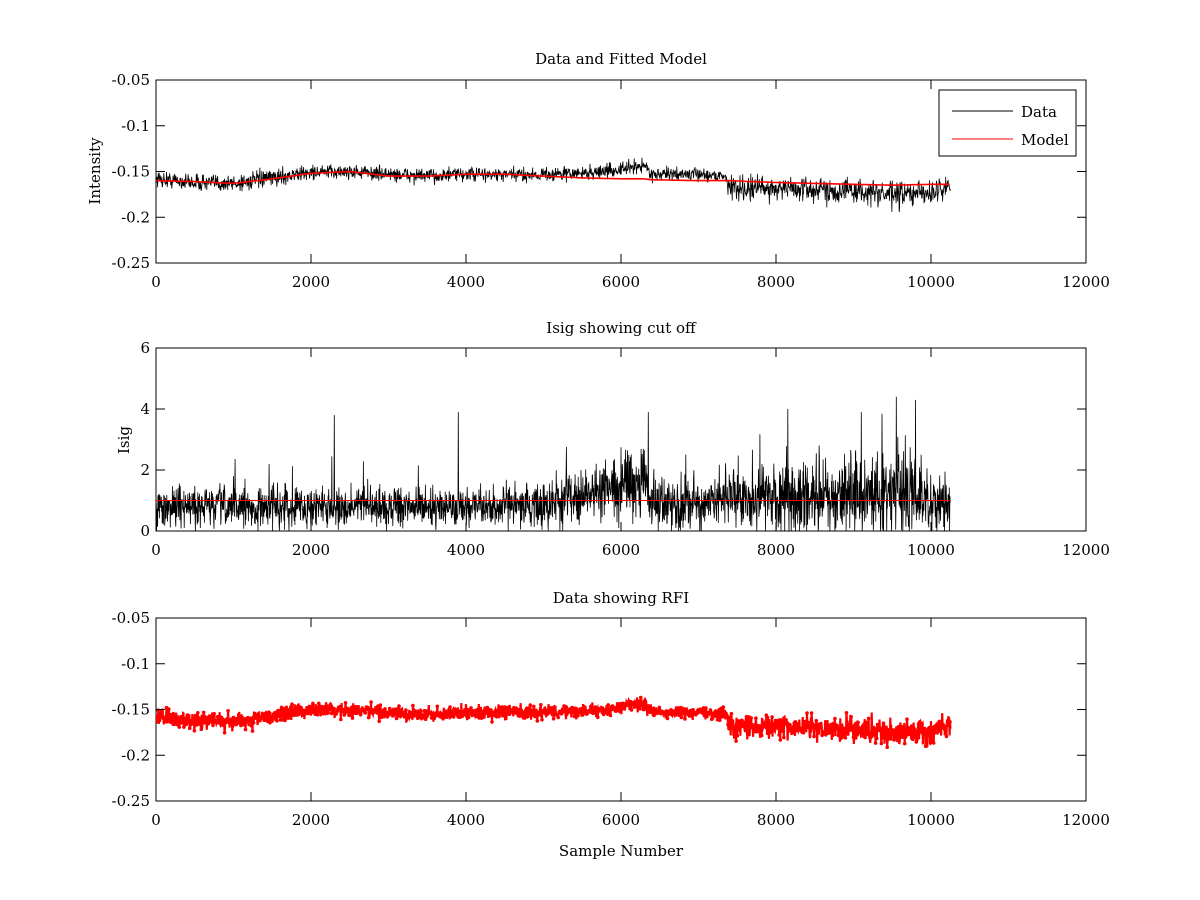 The width and height of the screenshot is (1200, 900). What do you see at coordinates (621, 598) in the screenshot?
I see `chart-title: Data showing RFI` at bounding box center [621, 598].